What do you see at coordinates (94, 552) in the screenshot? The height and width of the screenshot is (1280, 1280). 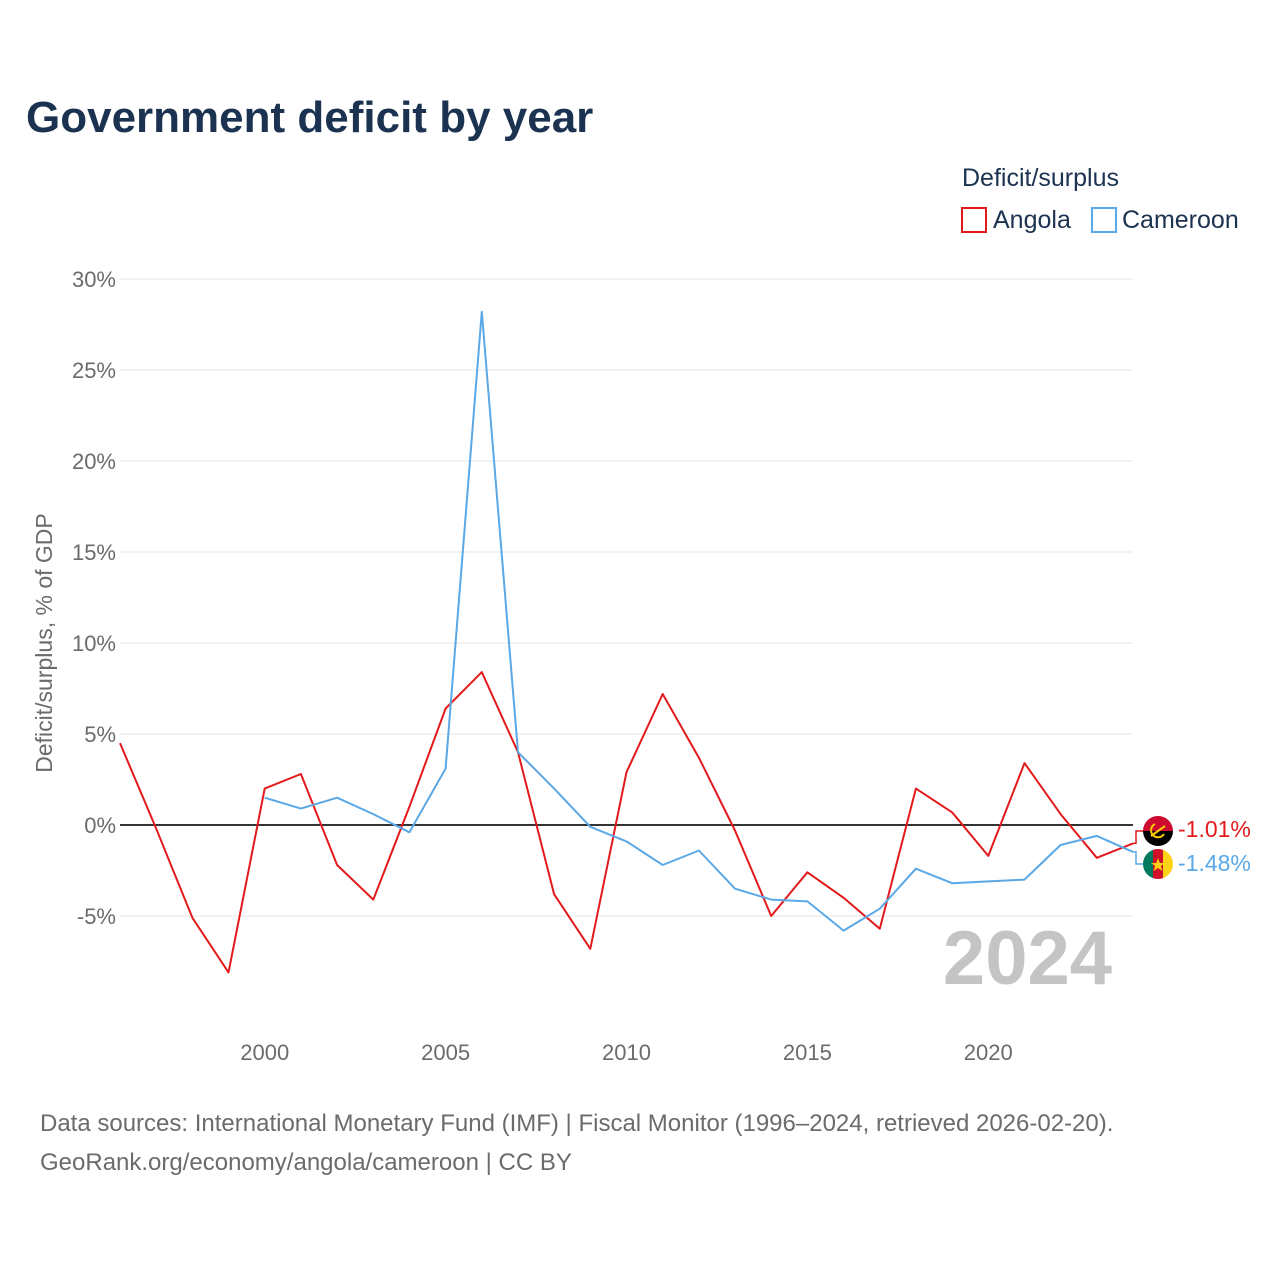 I see `y-tick-label: 15%` at bounding box center [94, 552].